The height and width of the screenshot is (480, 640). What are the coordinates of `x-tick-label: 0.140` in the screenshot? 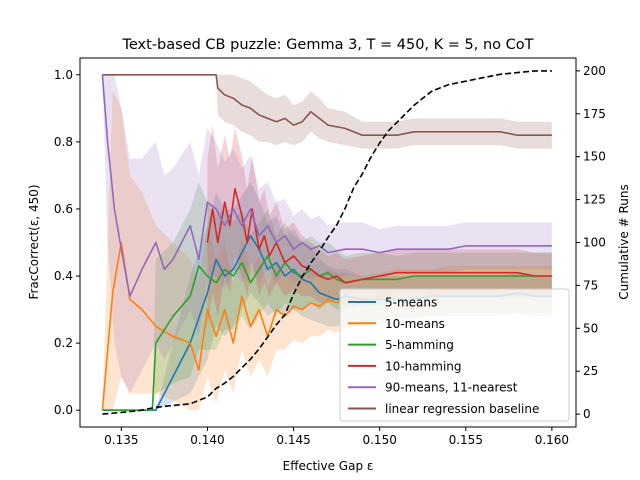 It's located at (207, 440).